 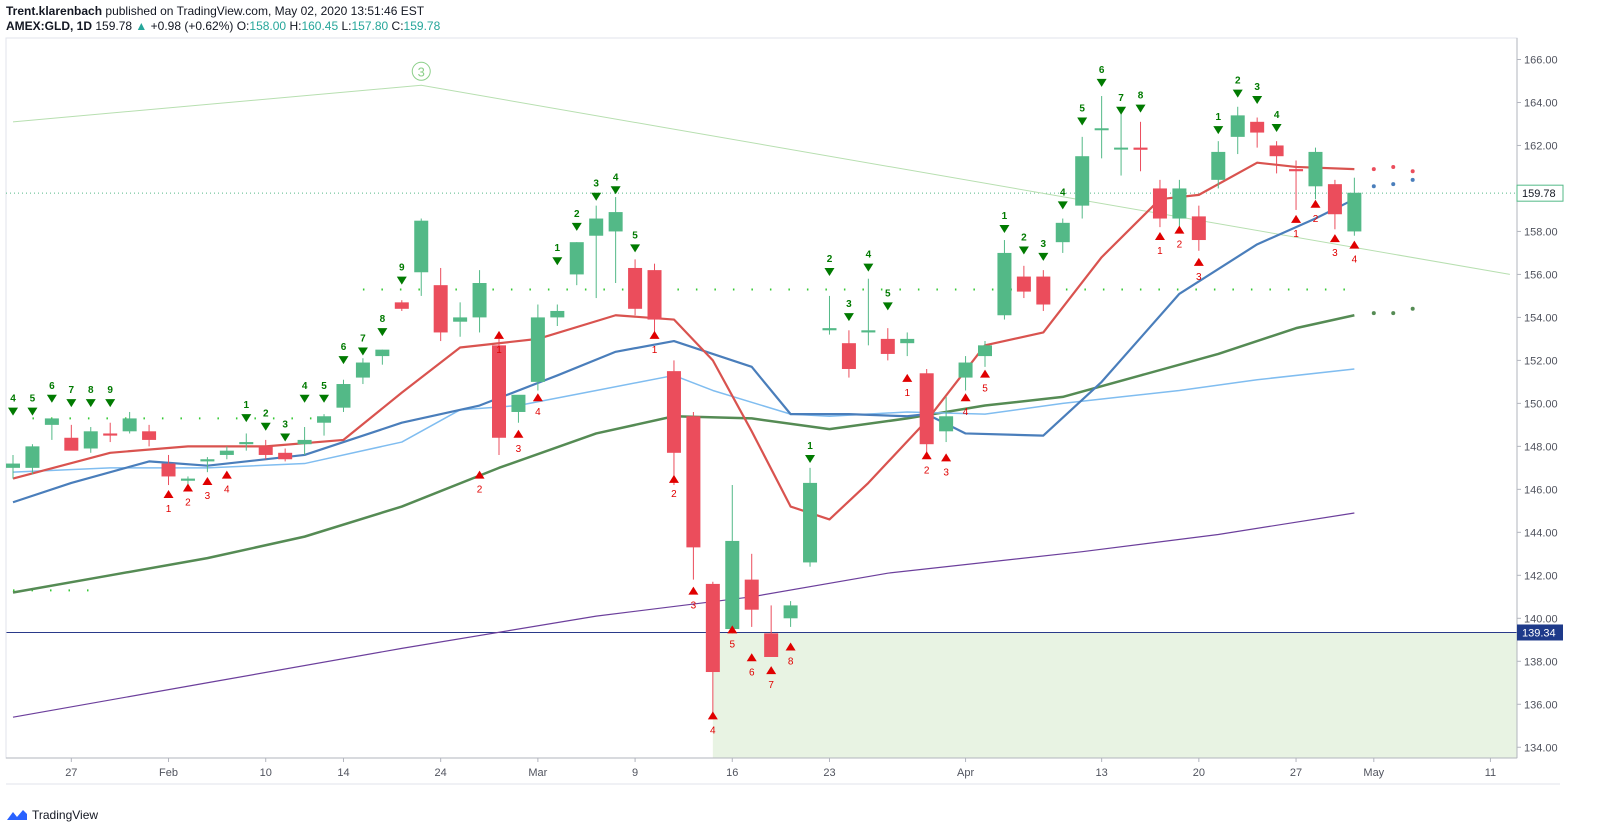 I want to click on close-value: 159.78, so click(x=422, y=26).